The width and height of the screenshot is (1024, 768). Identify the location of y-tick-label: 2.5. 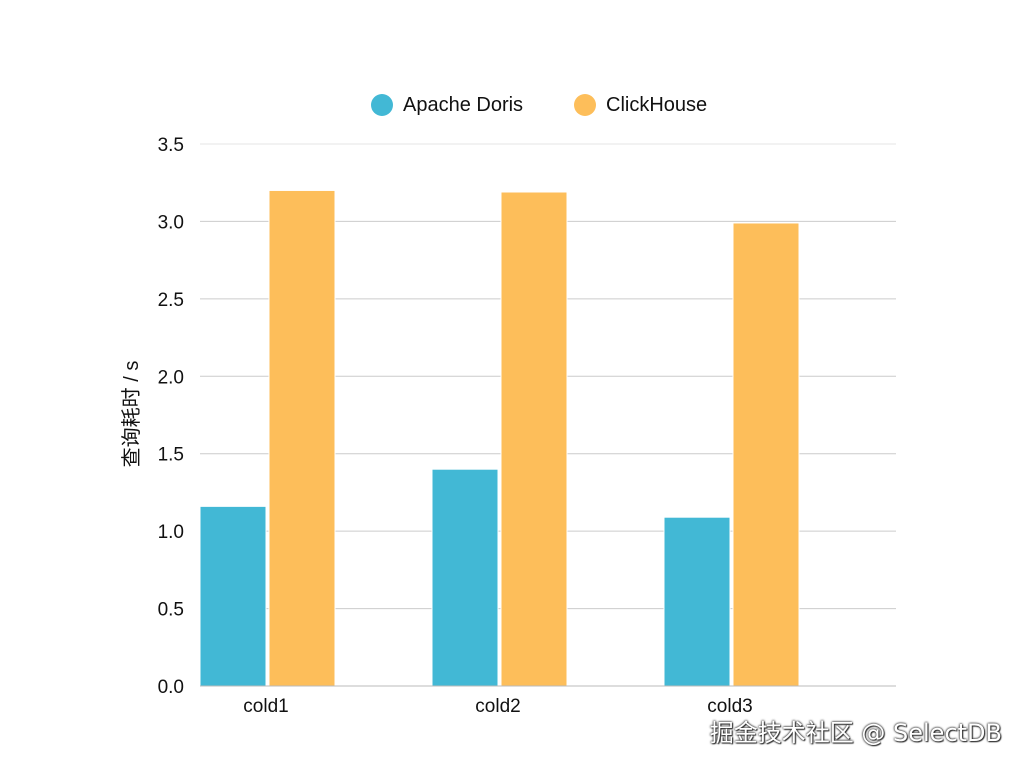
(171, 300).